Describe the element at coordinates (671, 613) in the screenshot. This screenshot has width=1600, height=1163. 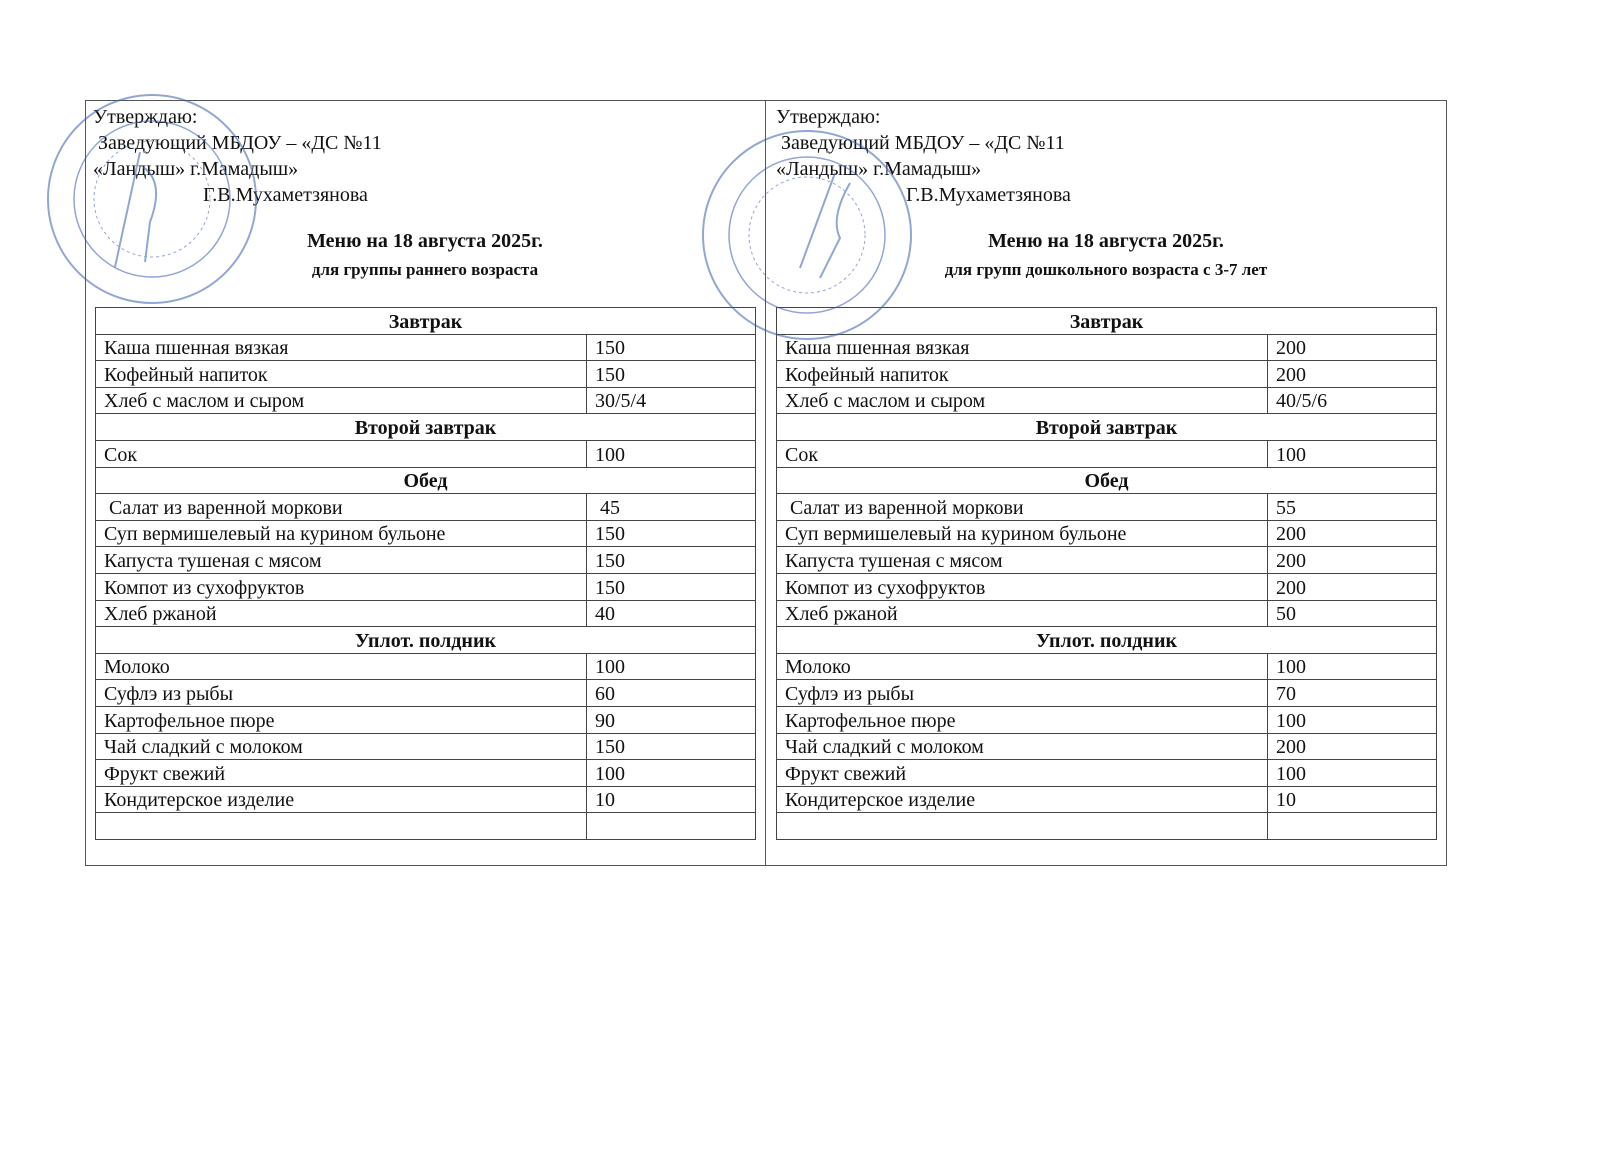
I see `portion-grams: 40` at that location.